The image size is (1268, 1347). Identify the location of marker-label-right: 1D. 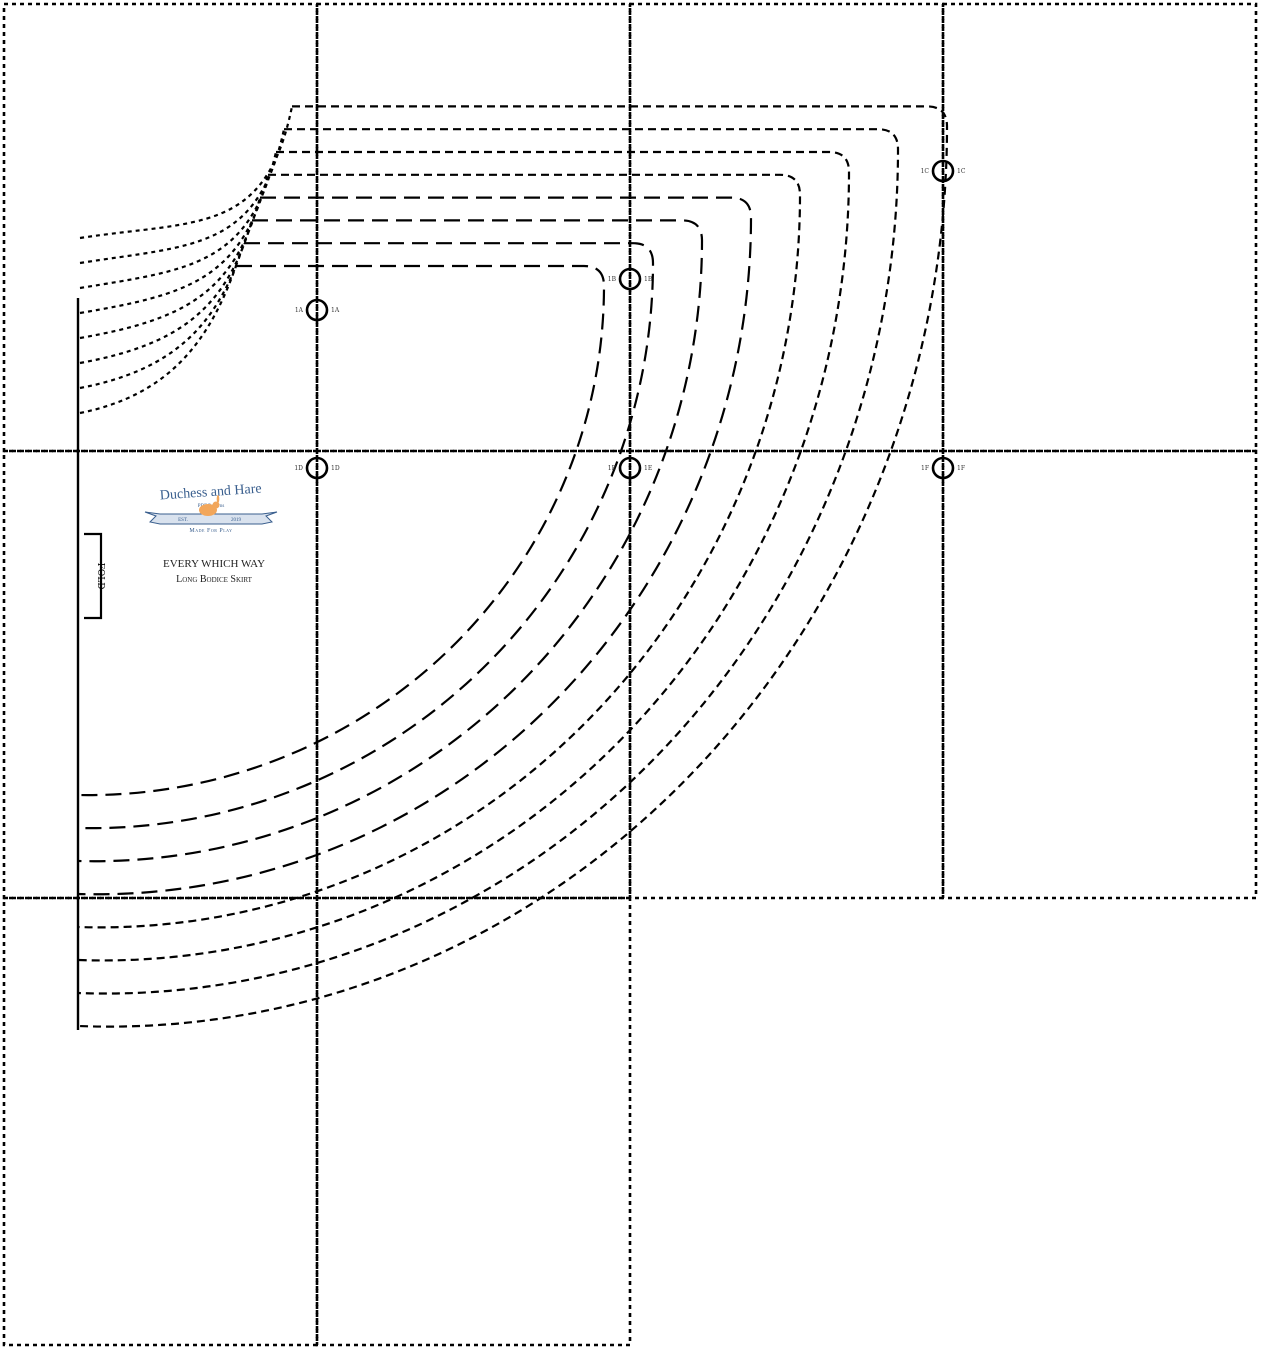
(335, 468).